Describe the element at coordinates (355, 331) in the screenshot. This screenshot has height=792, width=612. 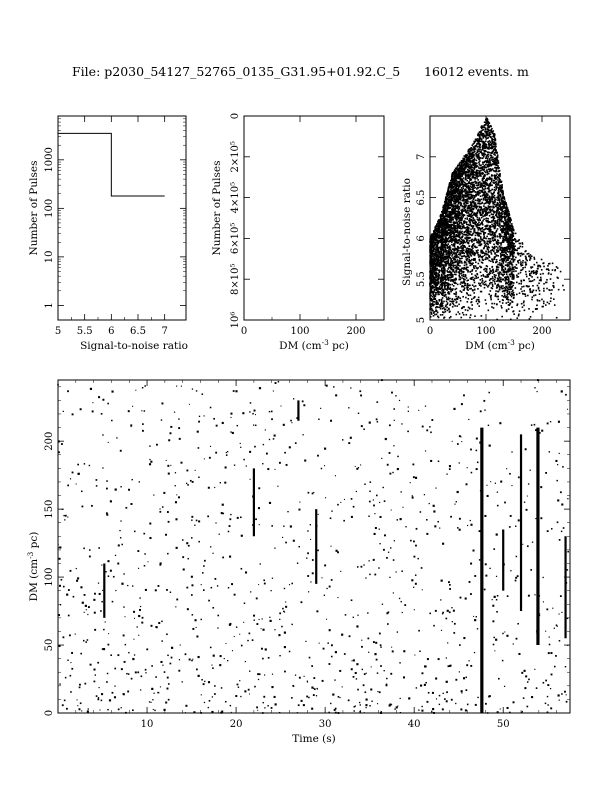
I see `x-tick-label-2-2: 200` at that location.